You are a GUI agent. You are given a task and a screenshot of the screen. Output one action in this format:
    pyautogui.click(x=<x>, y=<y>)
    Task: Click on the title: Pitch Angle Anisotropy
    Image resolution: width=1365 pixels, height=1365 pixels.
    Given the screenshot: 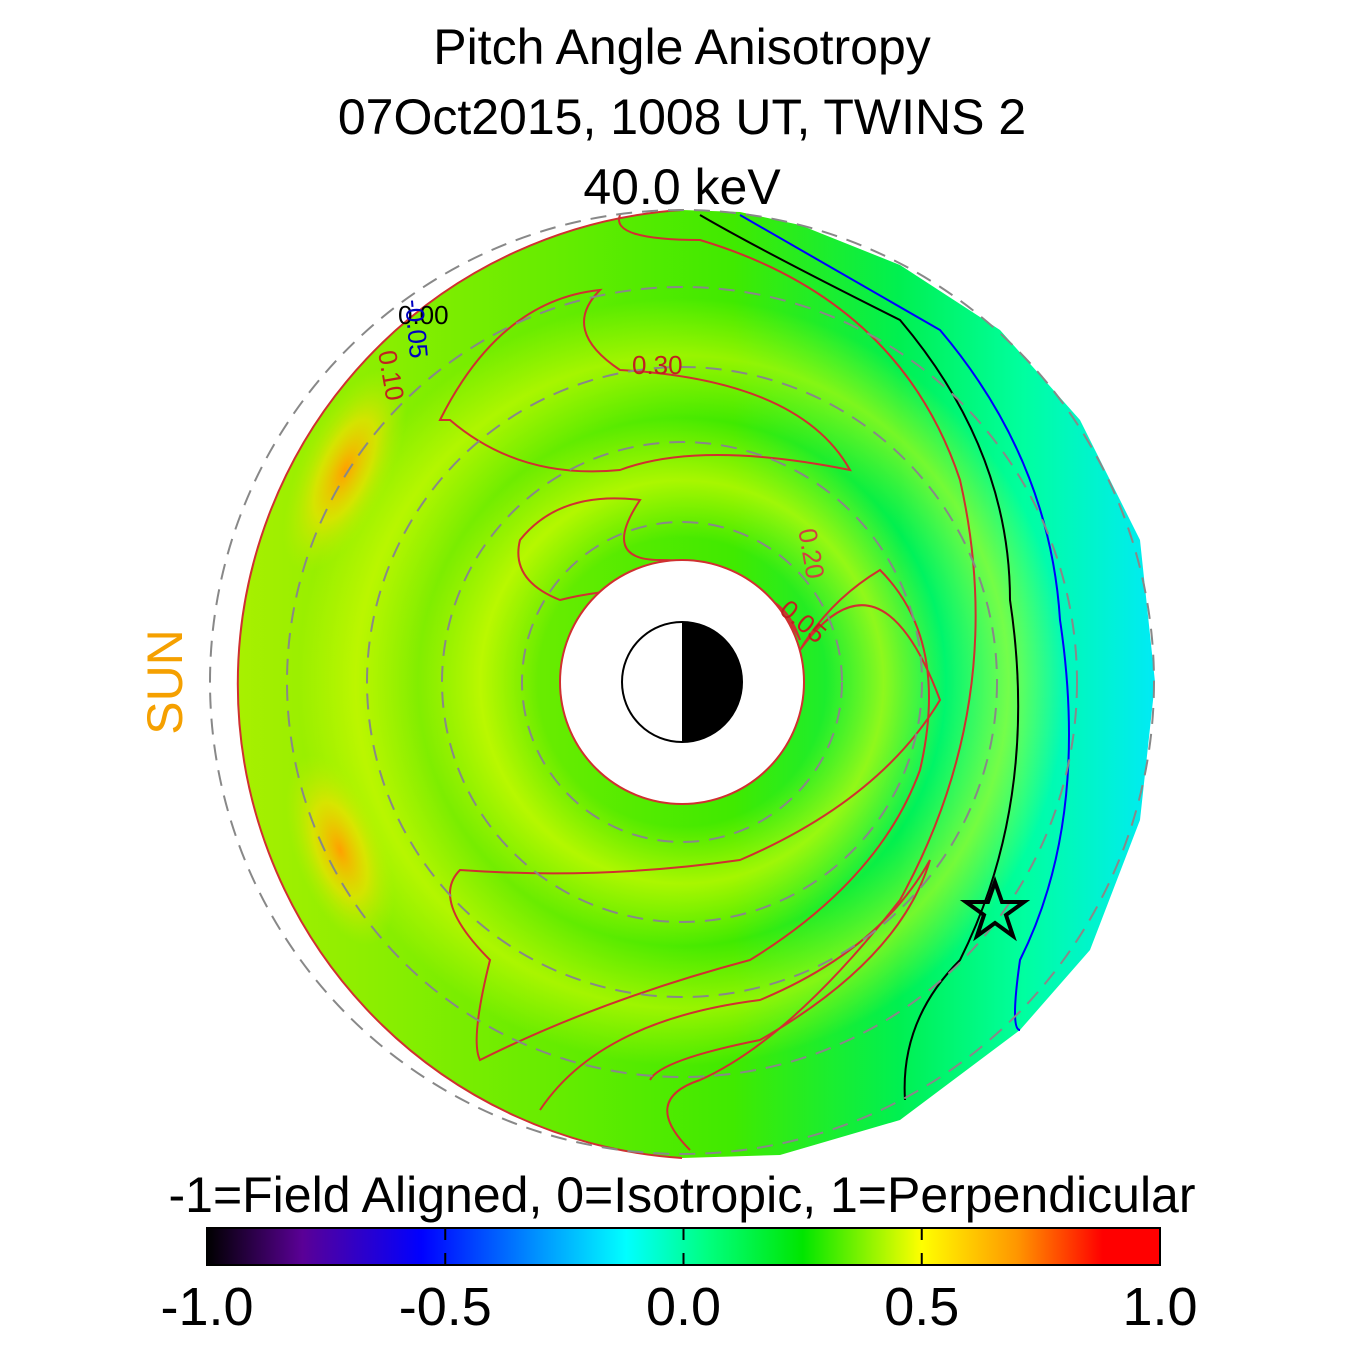 What is the action you would take?
    pyautogui.click(x=682, y=47)
    